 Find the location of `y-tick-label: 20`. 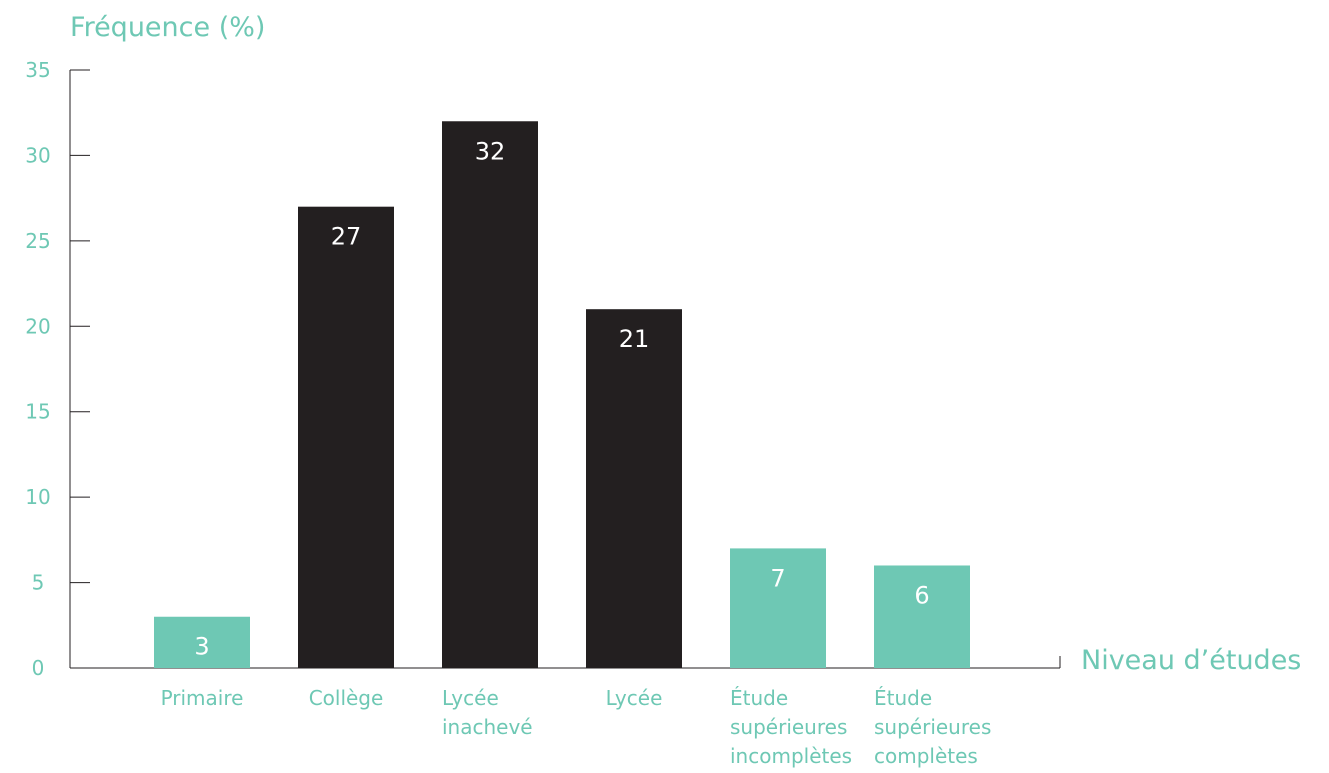

y-tick-label: 20 is located at coordinates (37, 326).